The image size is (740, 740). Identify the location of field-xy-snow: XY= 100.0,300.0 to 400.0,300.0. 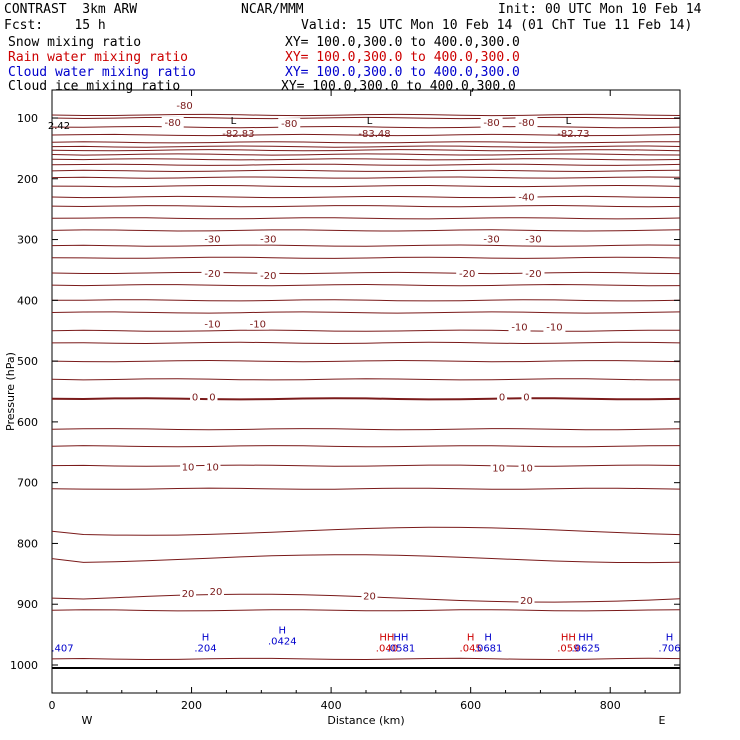
(402, 42).